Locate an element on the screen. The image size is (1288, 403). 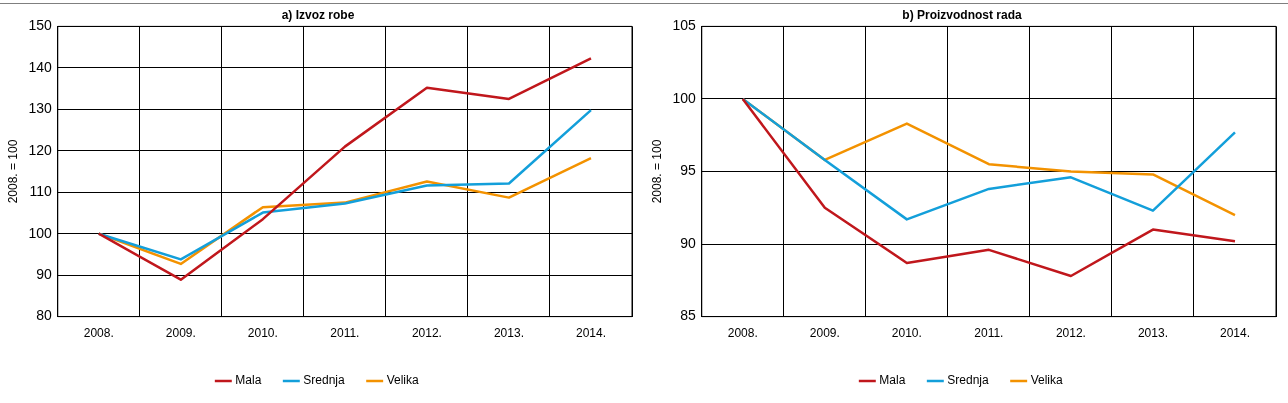
chart-title: a) Izvoz robe is located at coordinates (318, 14).